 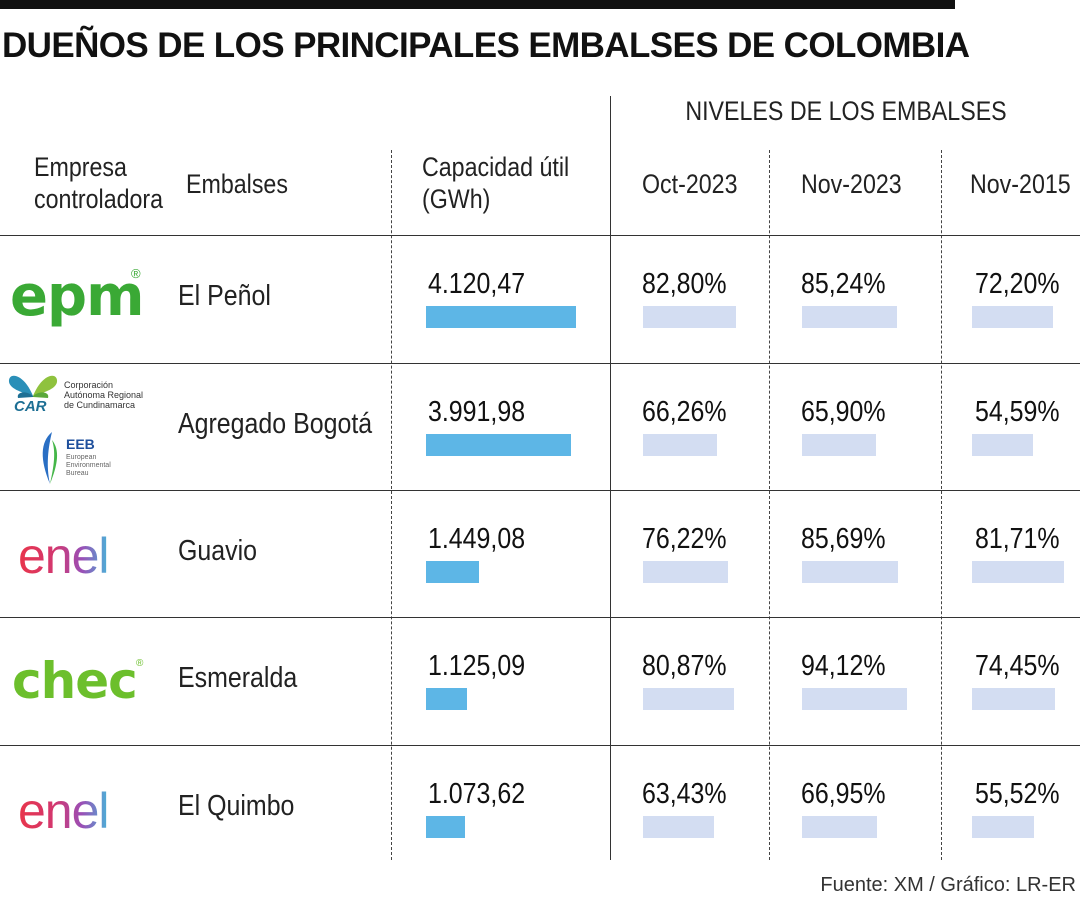 I want to click on car-name-line2: Autónoma Regional, so click(x=104, y=395).